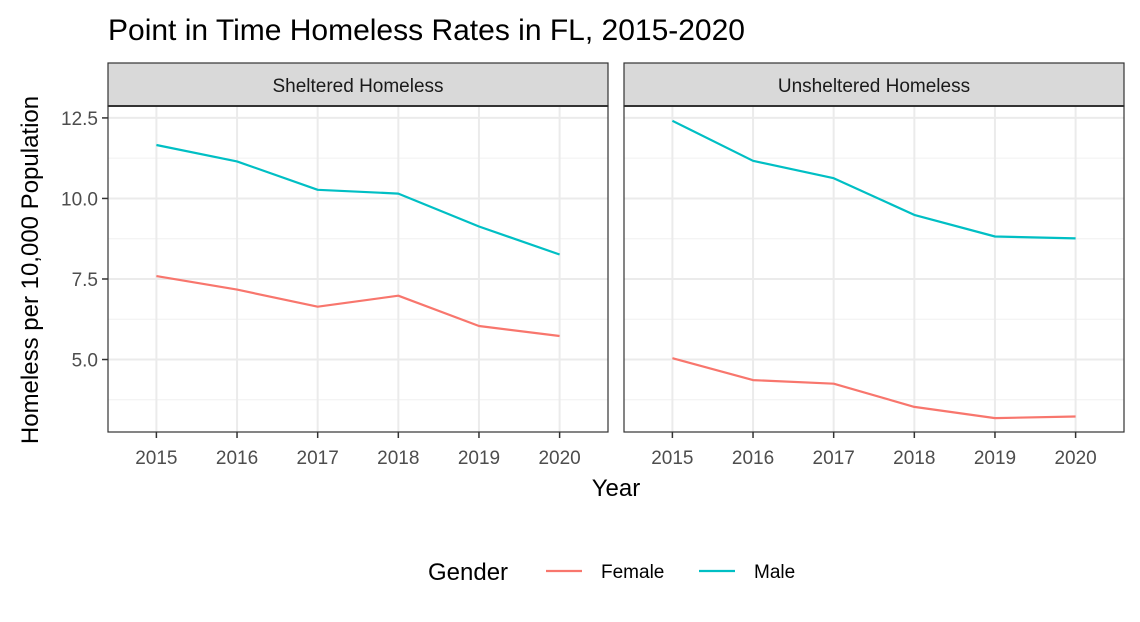 The width and height of the screenshot is (1140, 622). I want to click on facet-strip-label: Unsheltered Homeless, so click(874, 86).